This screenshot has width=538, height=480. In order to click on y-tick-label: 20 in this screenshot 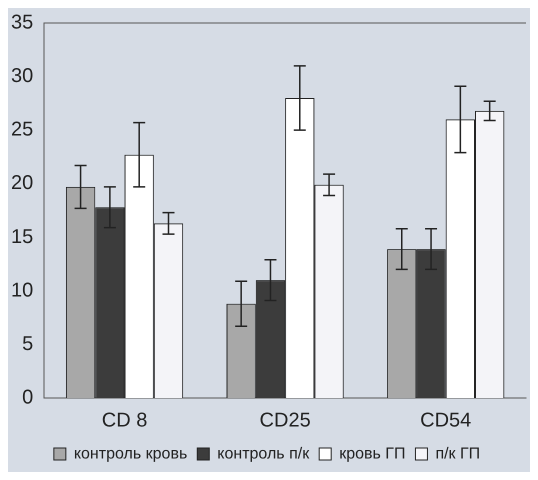, I will do `click(22, 183)`.